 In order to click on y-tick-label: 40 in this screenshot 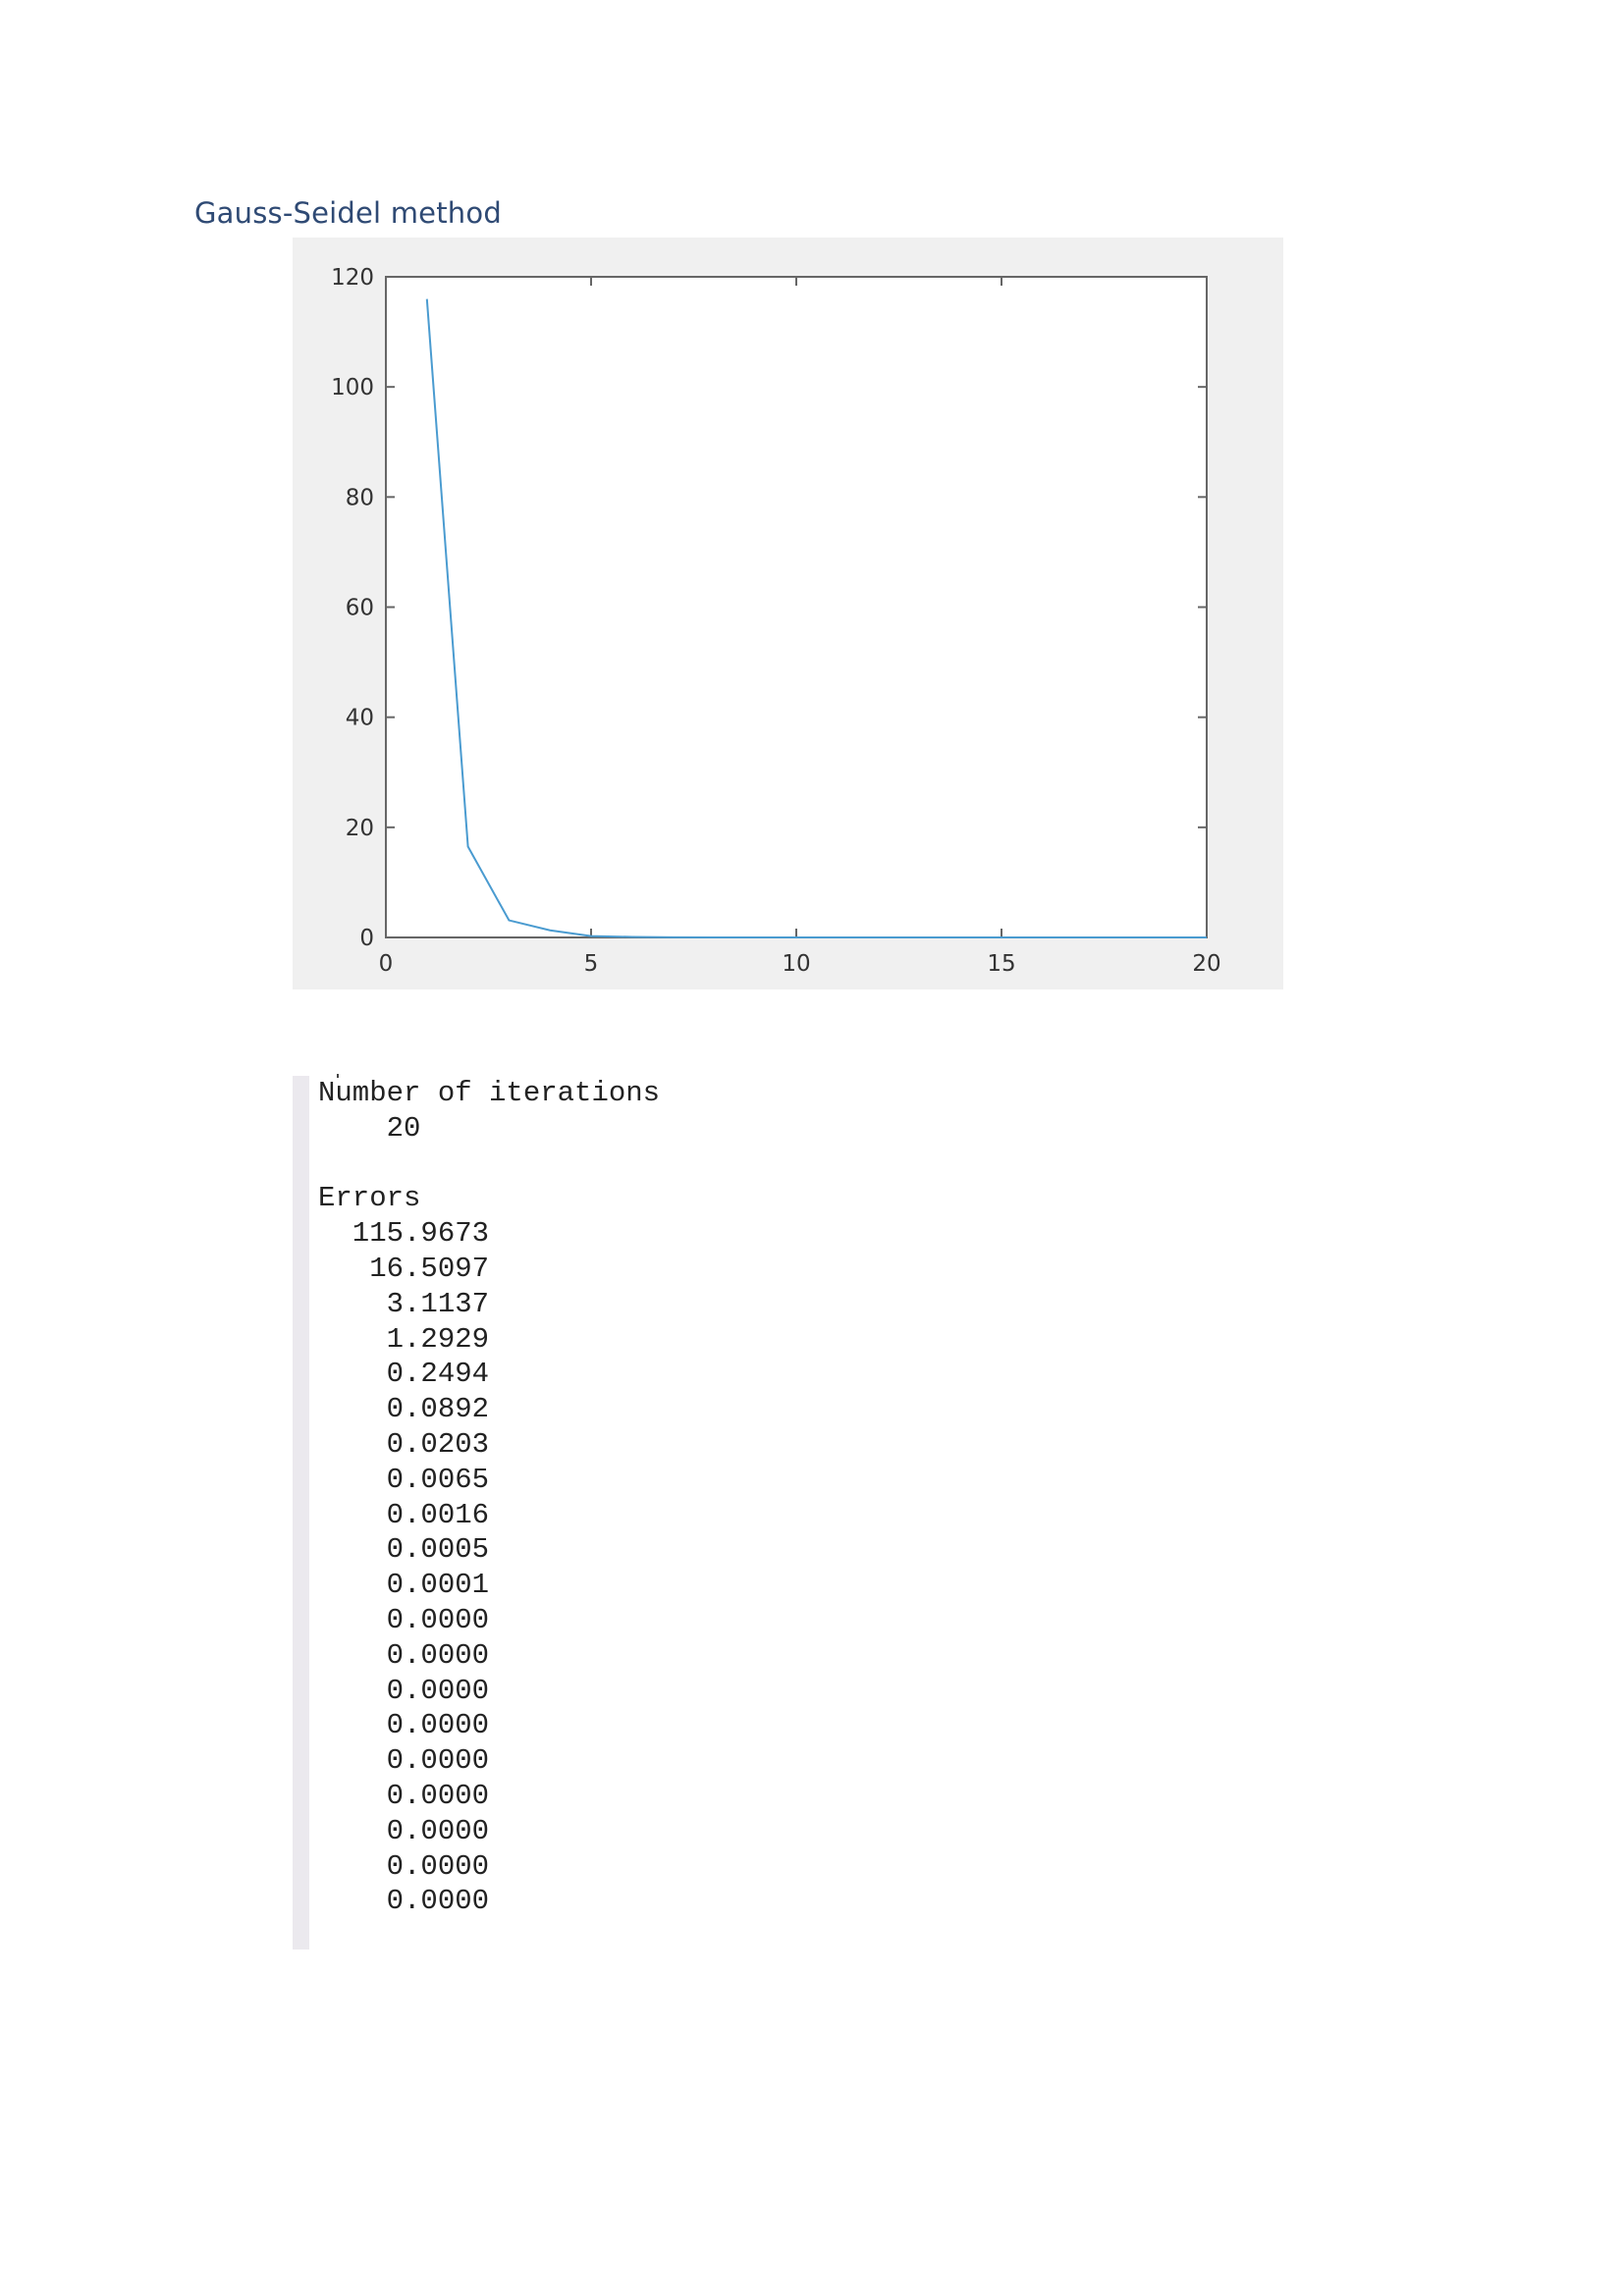, I will do `click(360, 719)`.